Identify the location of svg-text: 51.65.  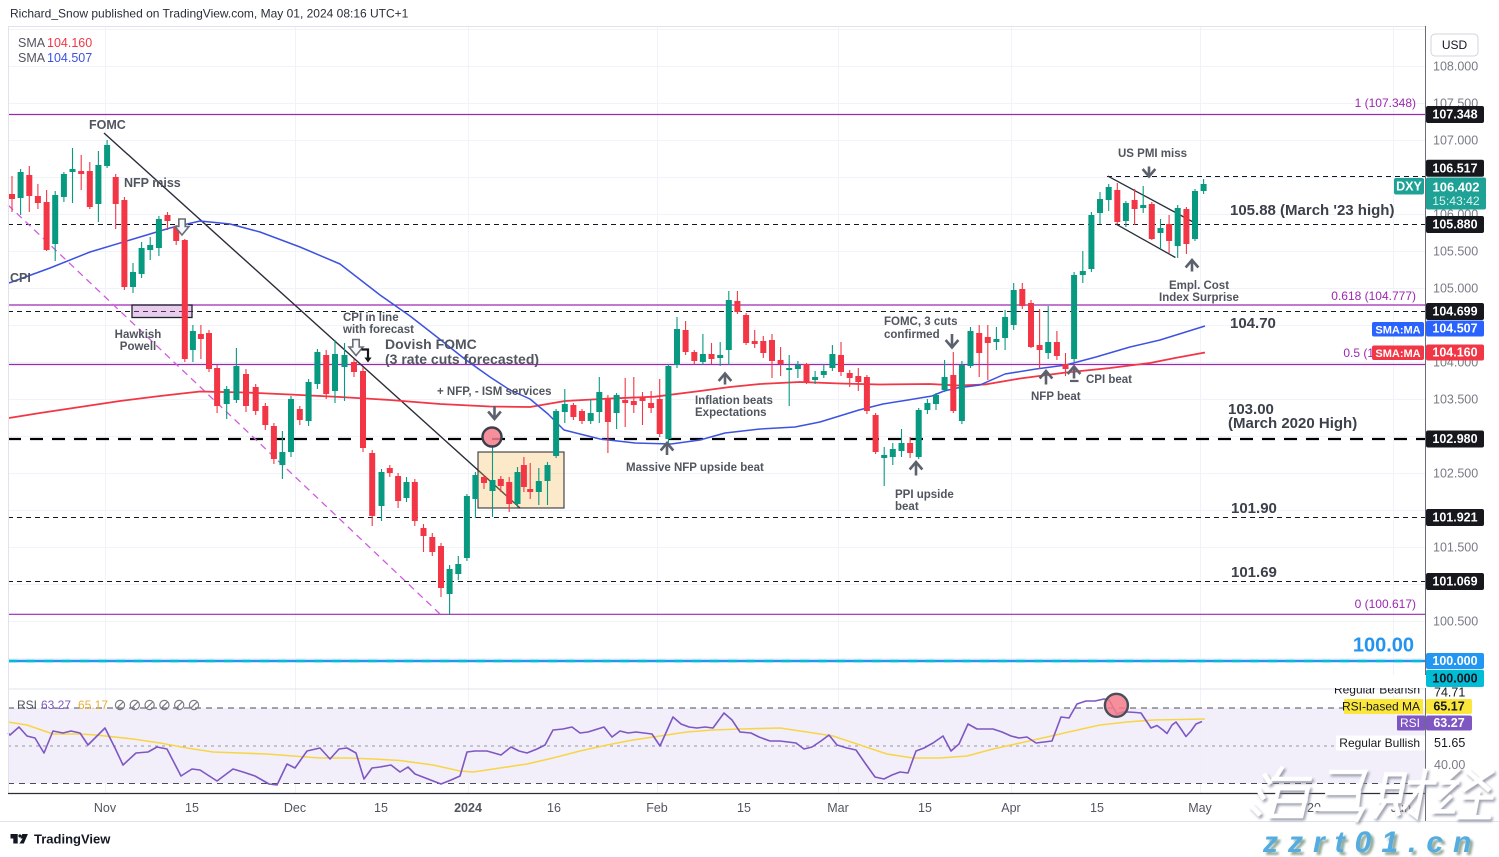
(1449, 743).